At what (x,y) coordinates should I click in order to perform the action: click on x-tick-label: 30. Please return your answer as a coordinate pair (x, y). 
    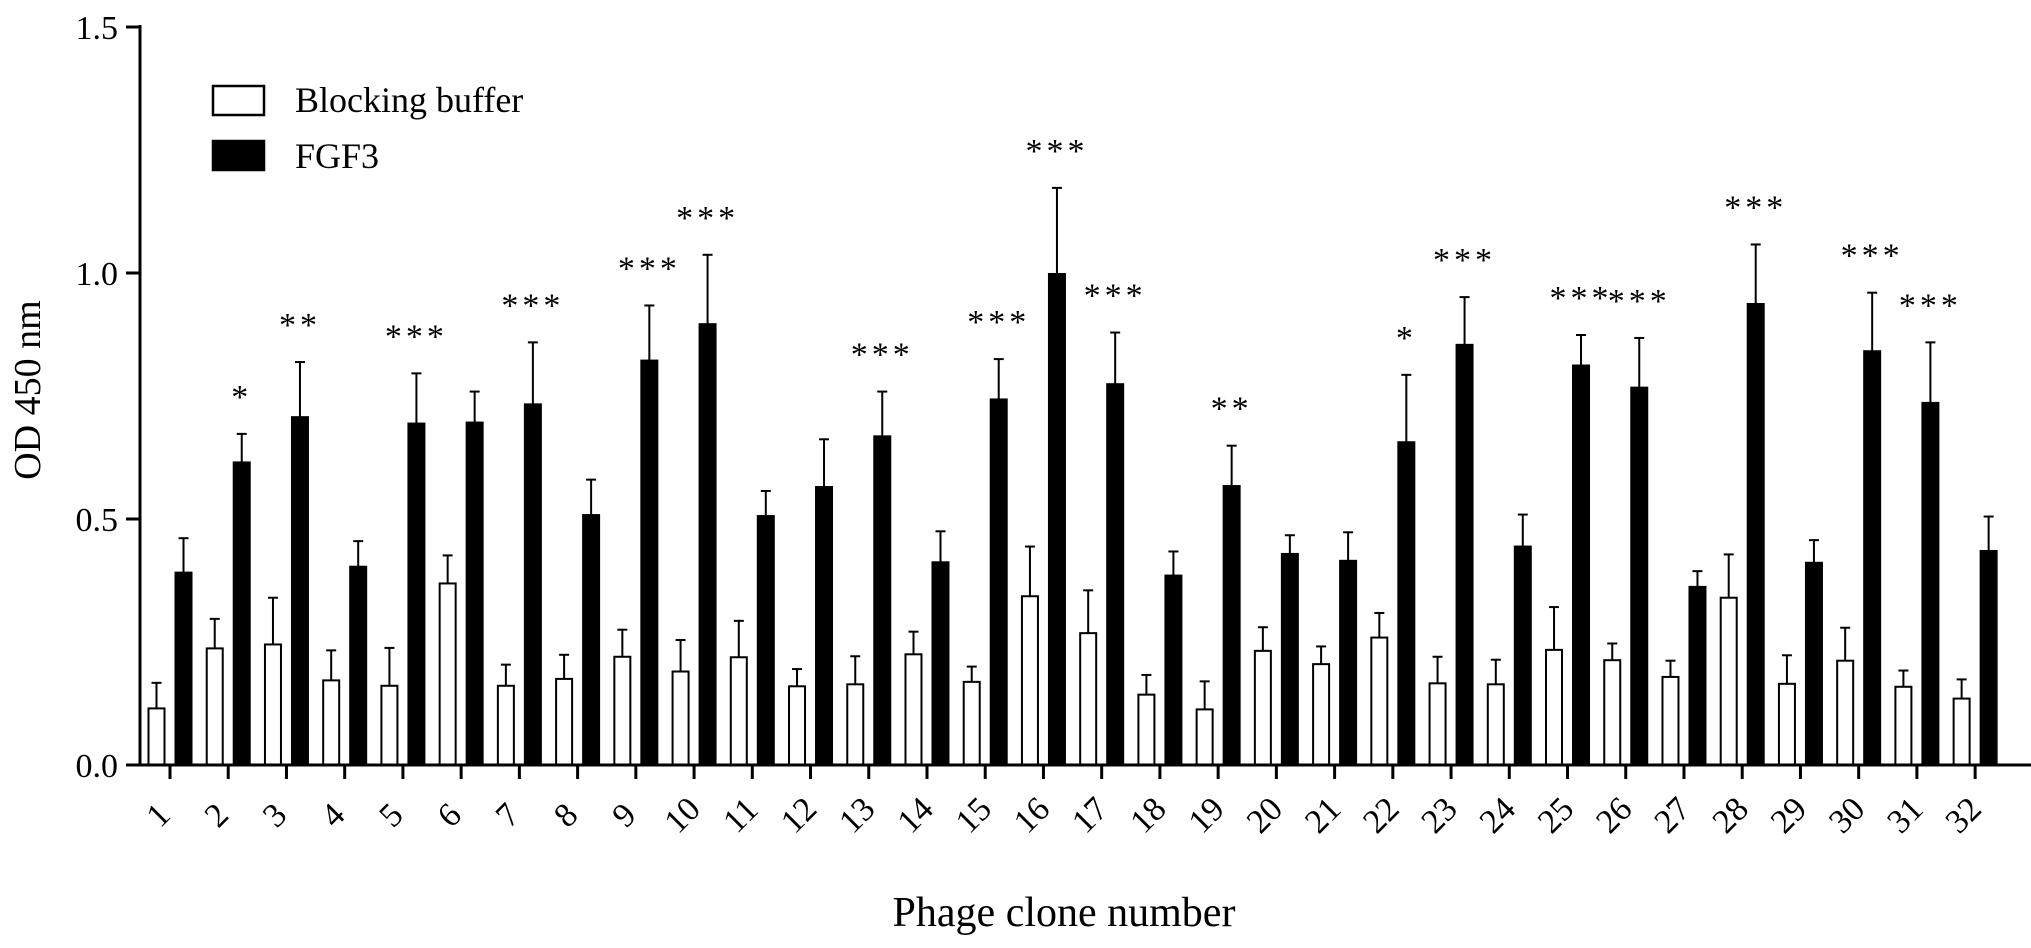
    Looking at the image, I should click on (1847, 815).